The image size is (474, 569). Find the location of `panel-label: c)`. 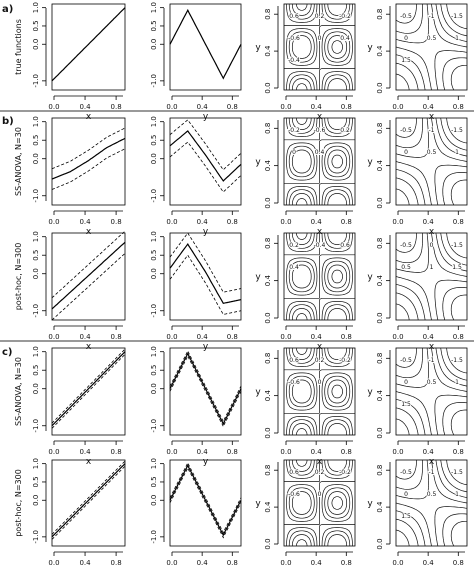

panel-label: c) is located at coordinates (7, 352).